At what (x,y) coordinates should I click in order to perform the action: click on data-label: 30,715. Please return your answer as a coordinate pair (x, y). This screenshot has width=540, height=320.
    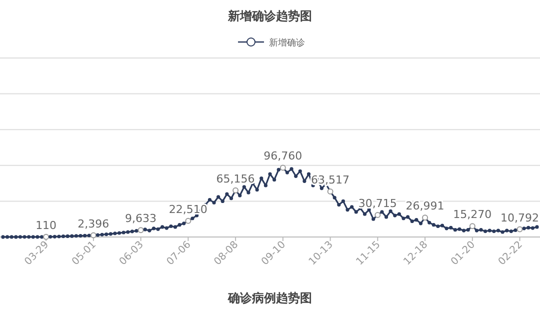
    Looking at the image, I should click on (377, 203).